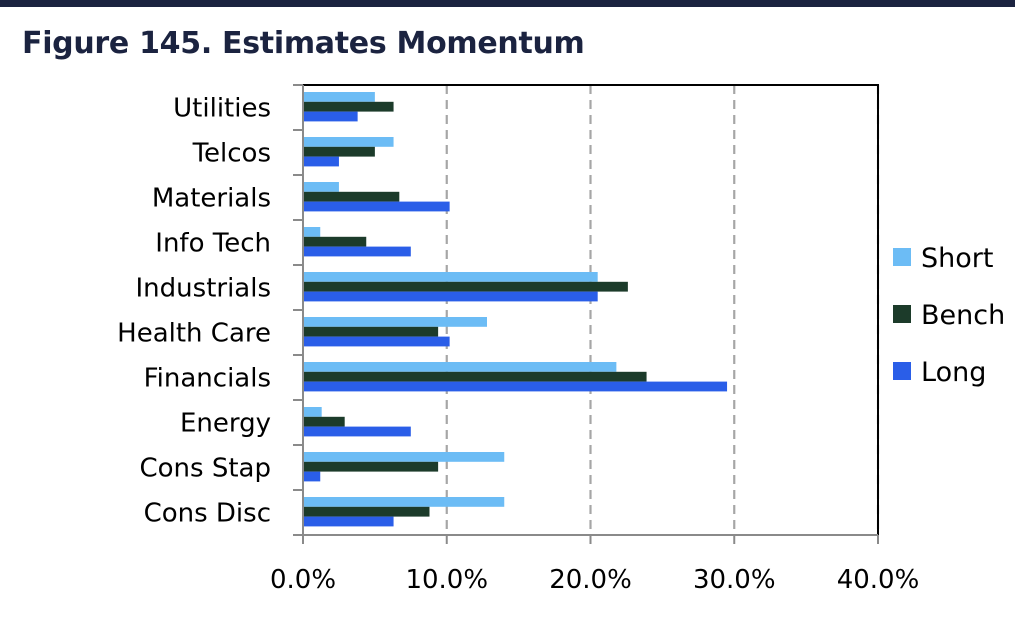  I want to click on bar-long-cons-disc, so click(348, 521).